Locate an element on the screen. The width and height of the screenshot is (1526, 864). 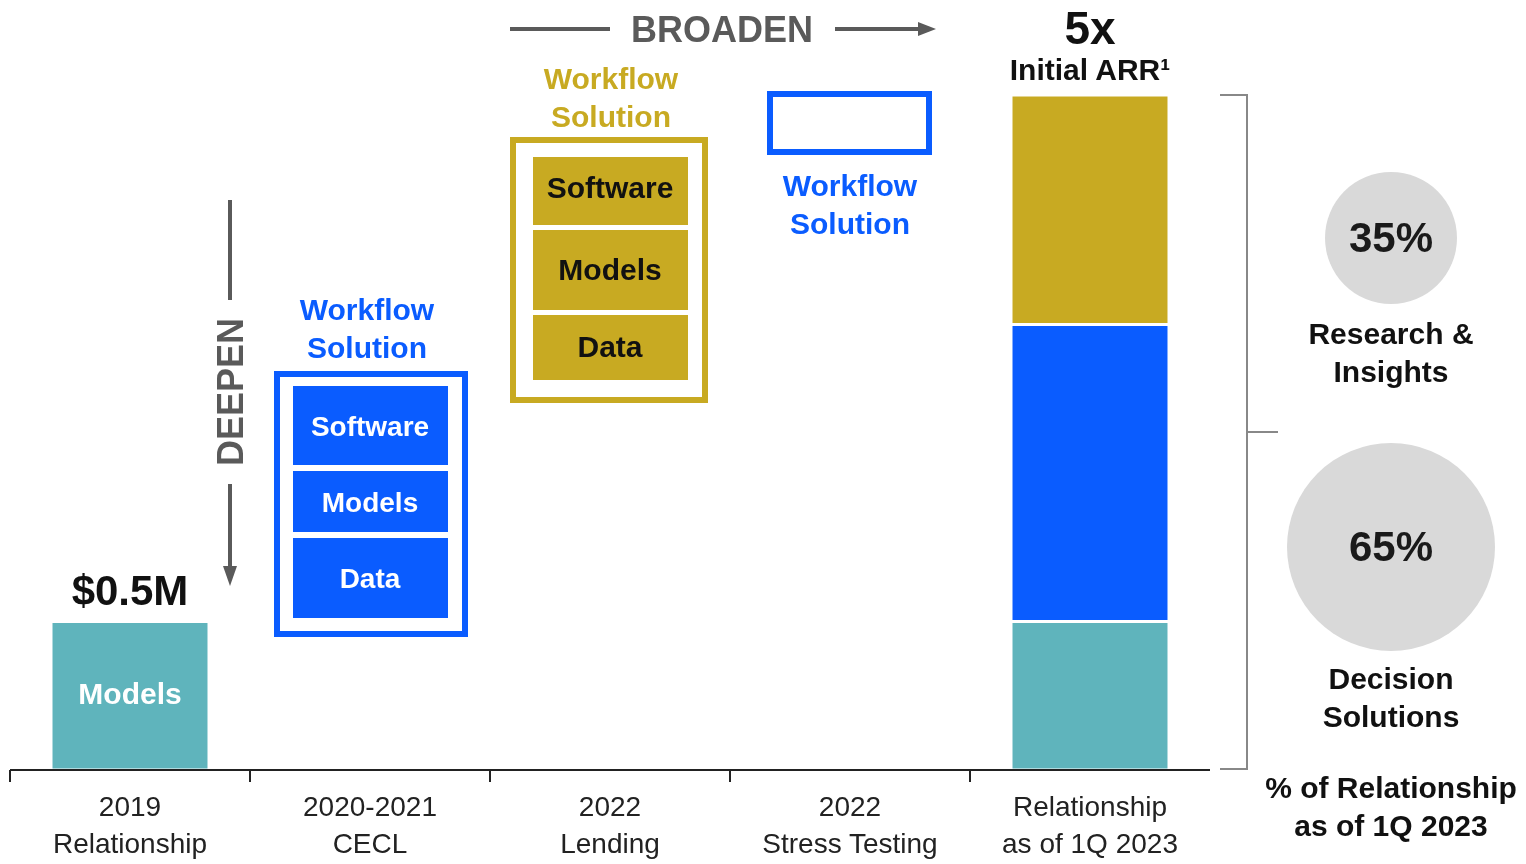
annotation: Initial ARR¹ is located at coordinates (1090, 69).